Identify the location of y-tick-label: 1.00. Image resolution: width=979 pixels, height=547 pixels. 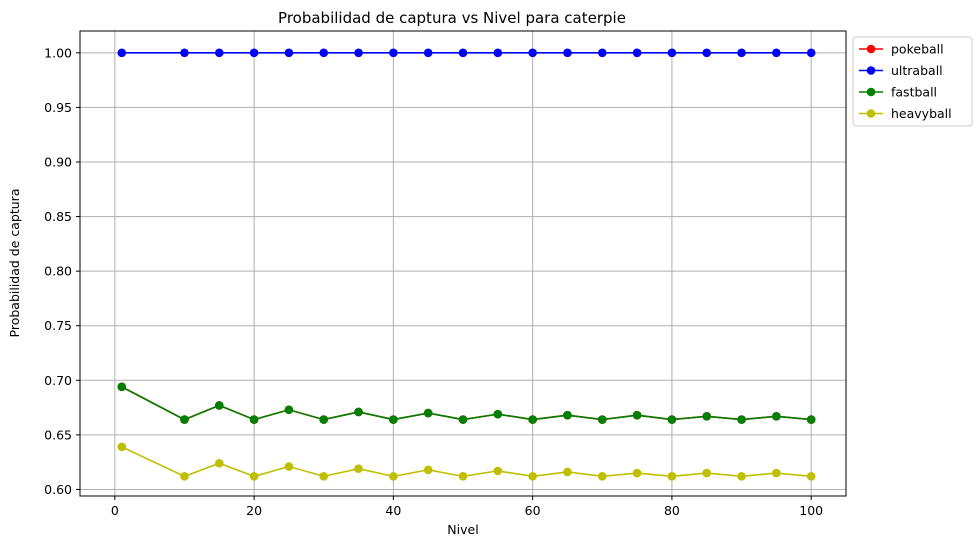
(58, 52).